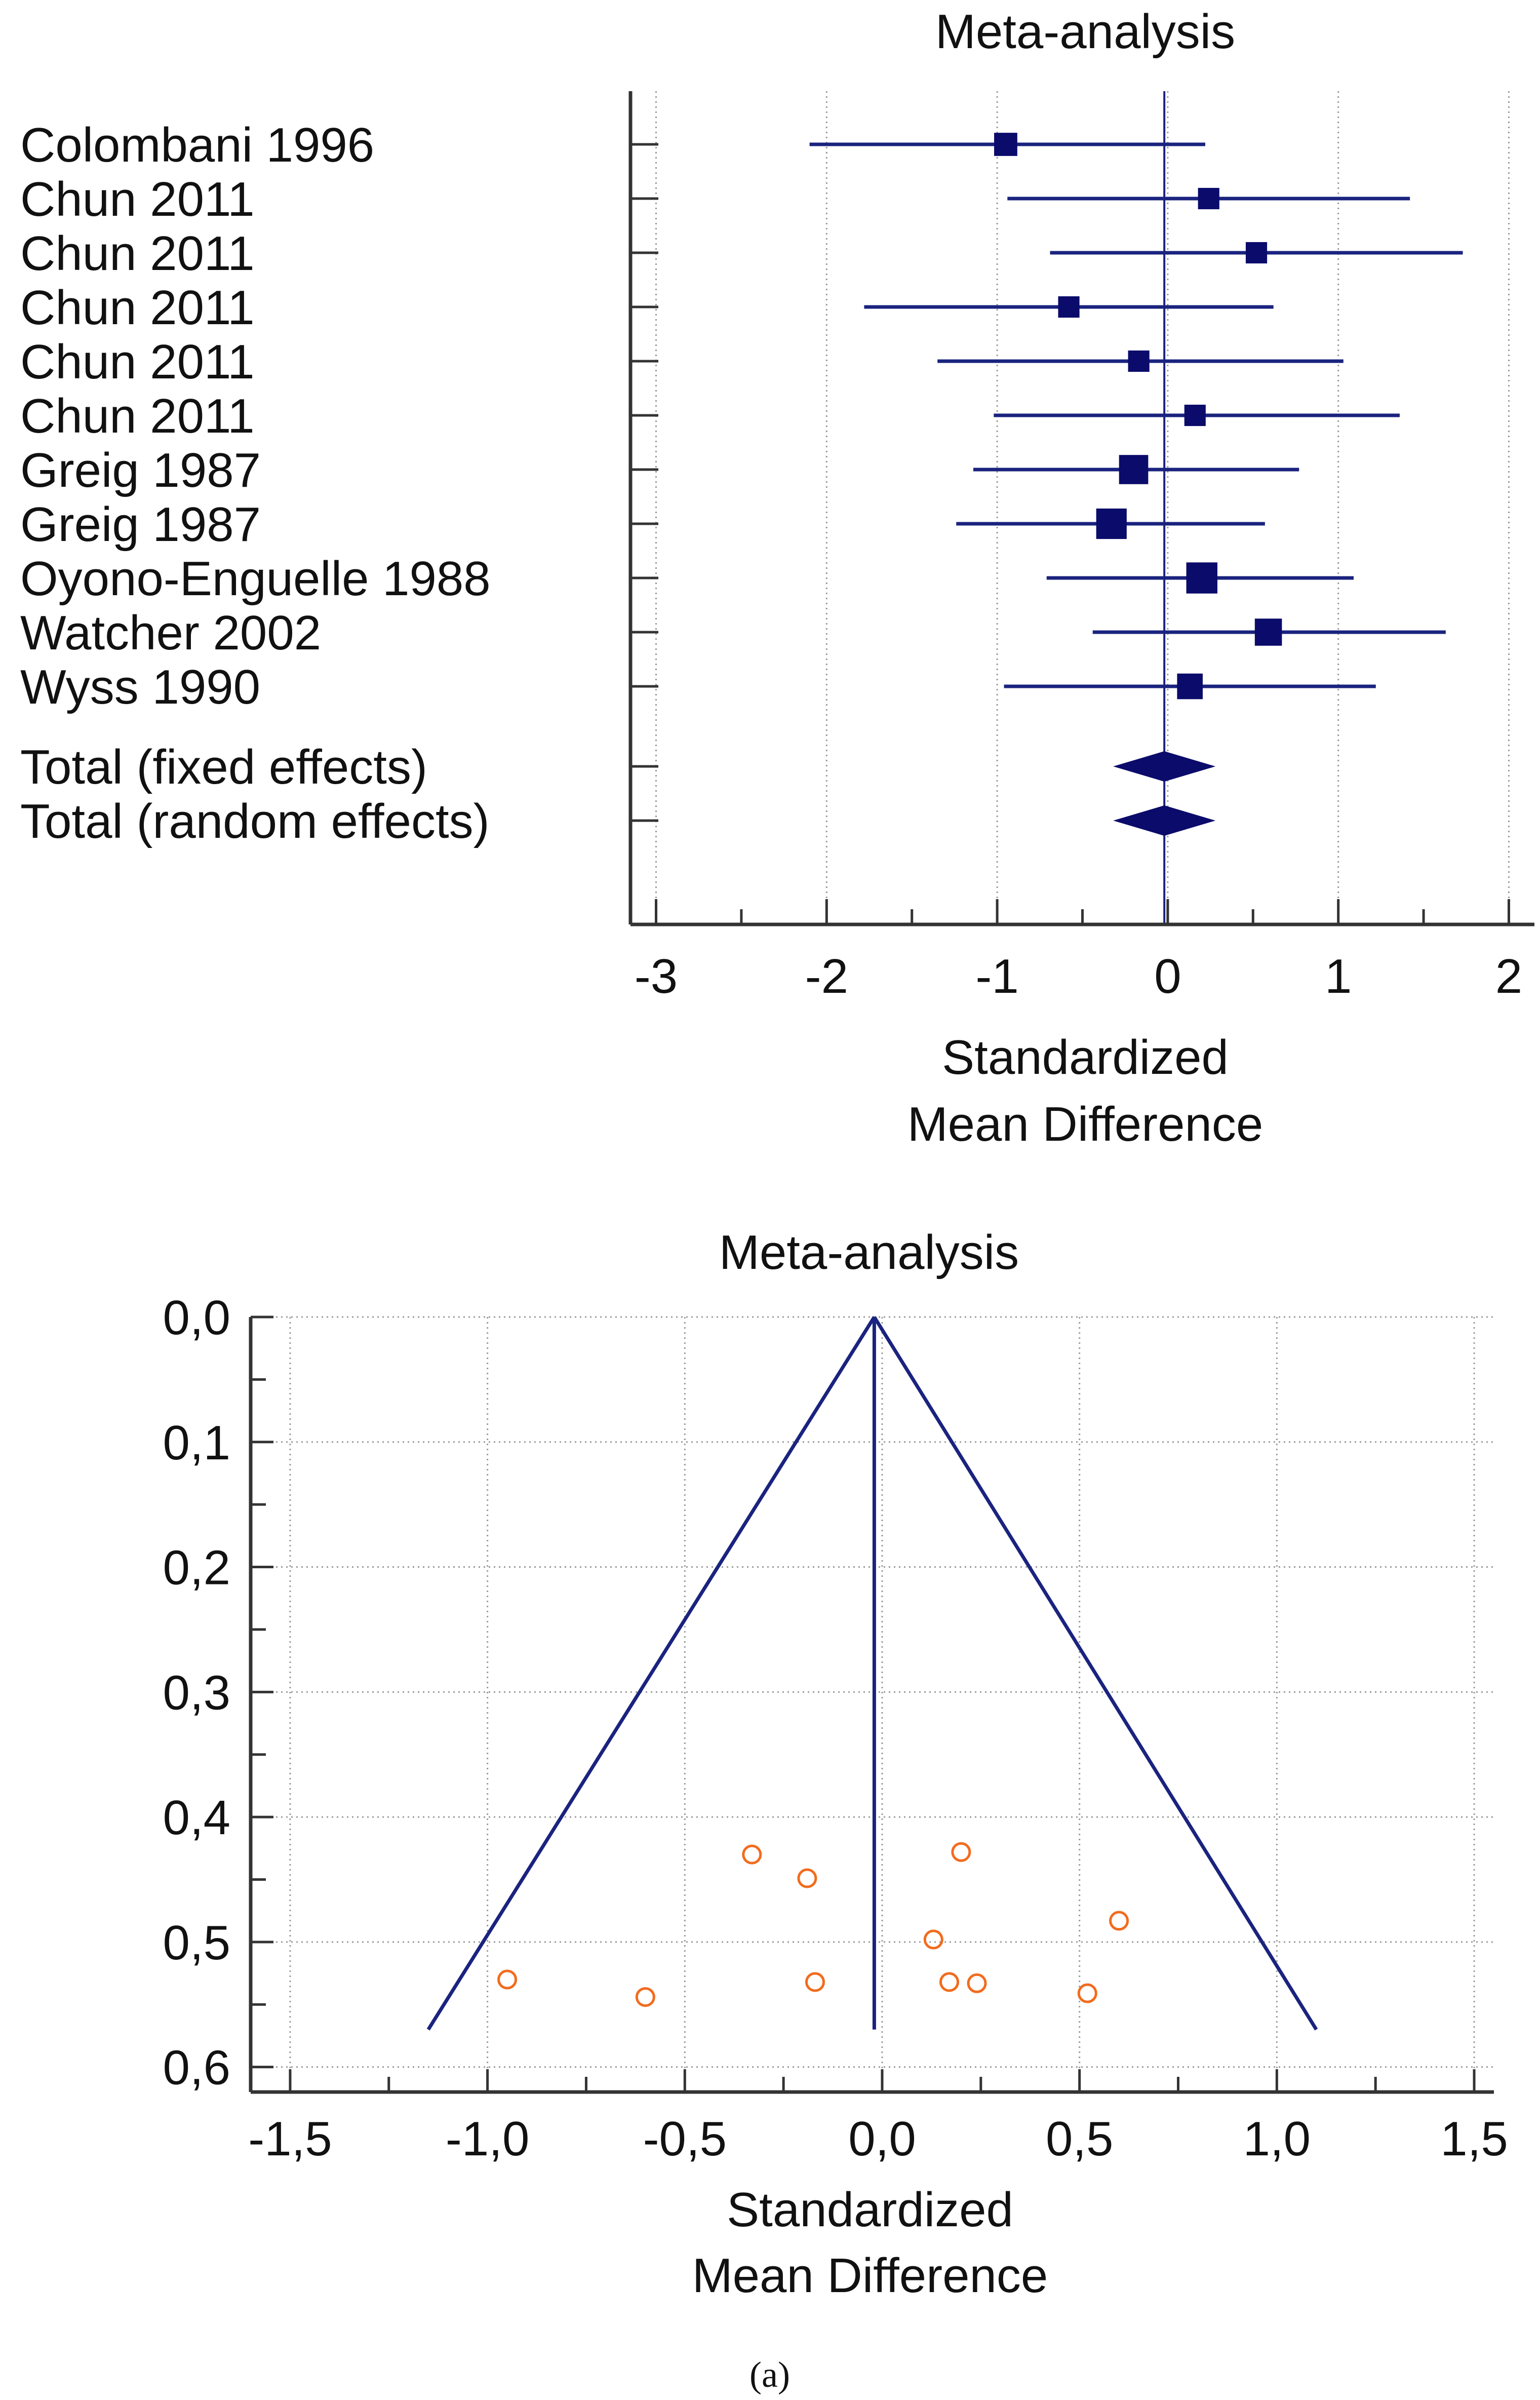  What do you see at coordinates (197, 145) in the screenshot?
I see `forest-study-label: Colombani 1996` at bounding box center [197, 145].